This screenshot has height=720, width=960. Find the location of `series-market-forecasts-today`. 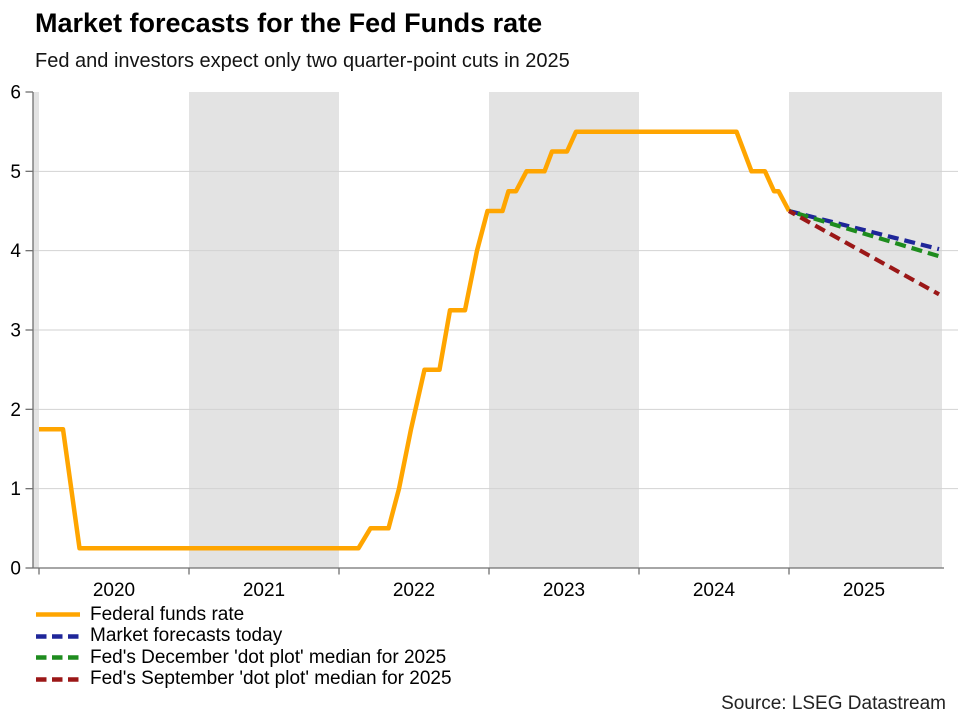

series-market-forecasts-today is located at coordinates (864, 230).